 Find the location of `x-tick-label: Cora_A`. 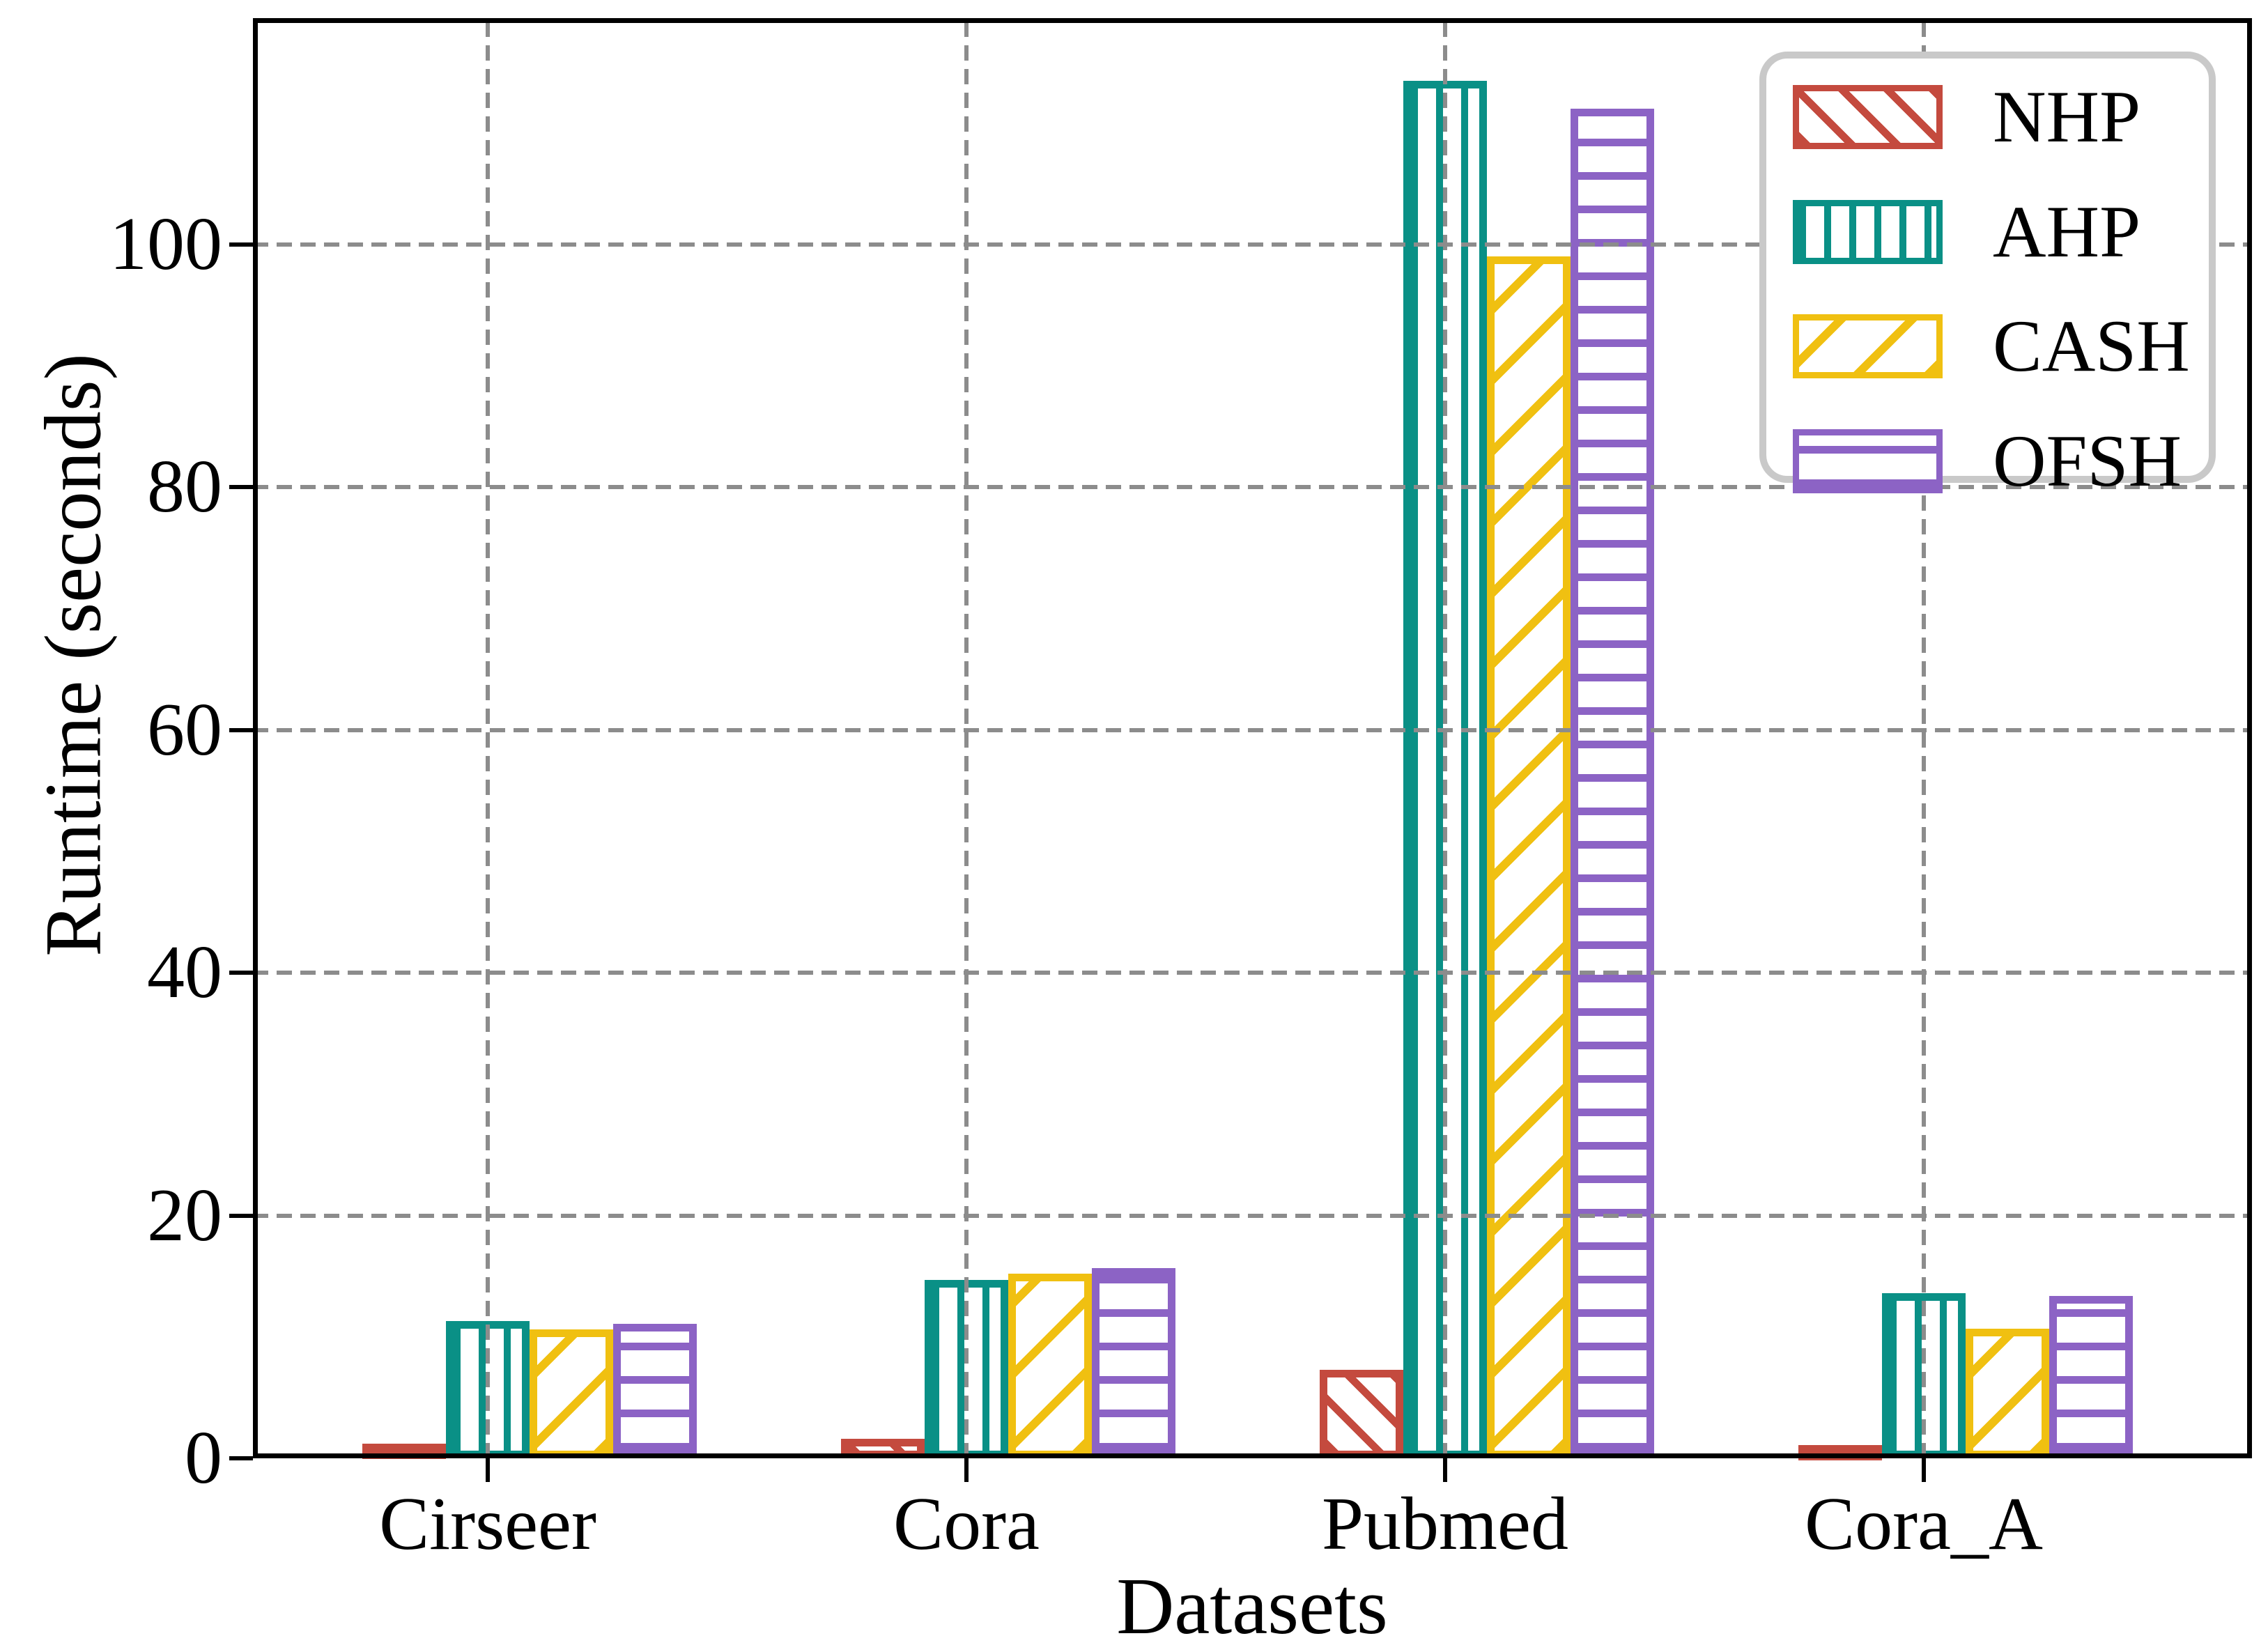

x-tick-label: Cora_A is located at coordinates (1924, 1524).